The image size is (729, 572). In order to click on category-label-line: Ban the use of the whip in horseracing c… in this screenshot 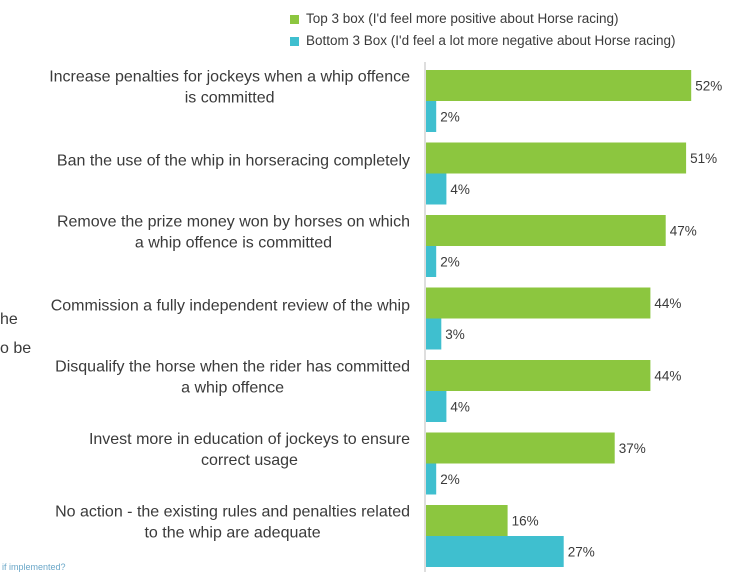, I will do `click(233, 161)`.